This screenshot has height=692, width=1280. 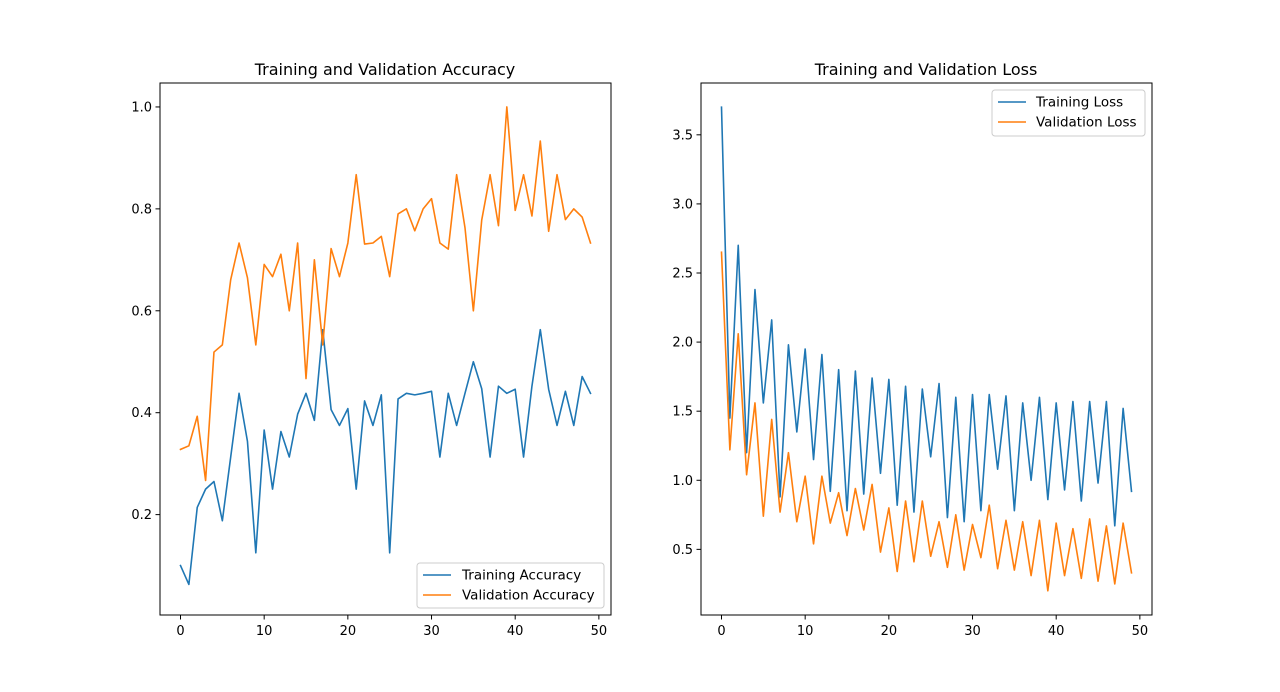 I want to click on loss-x-tick-label: 50, so click(x=1140, y=631).